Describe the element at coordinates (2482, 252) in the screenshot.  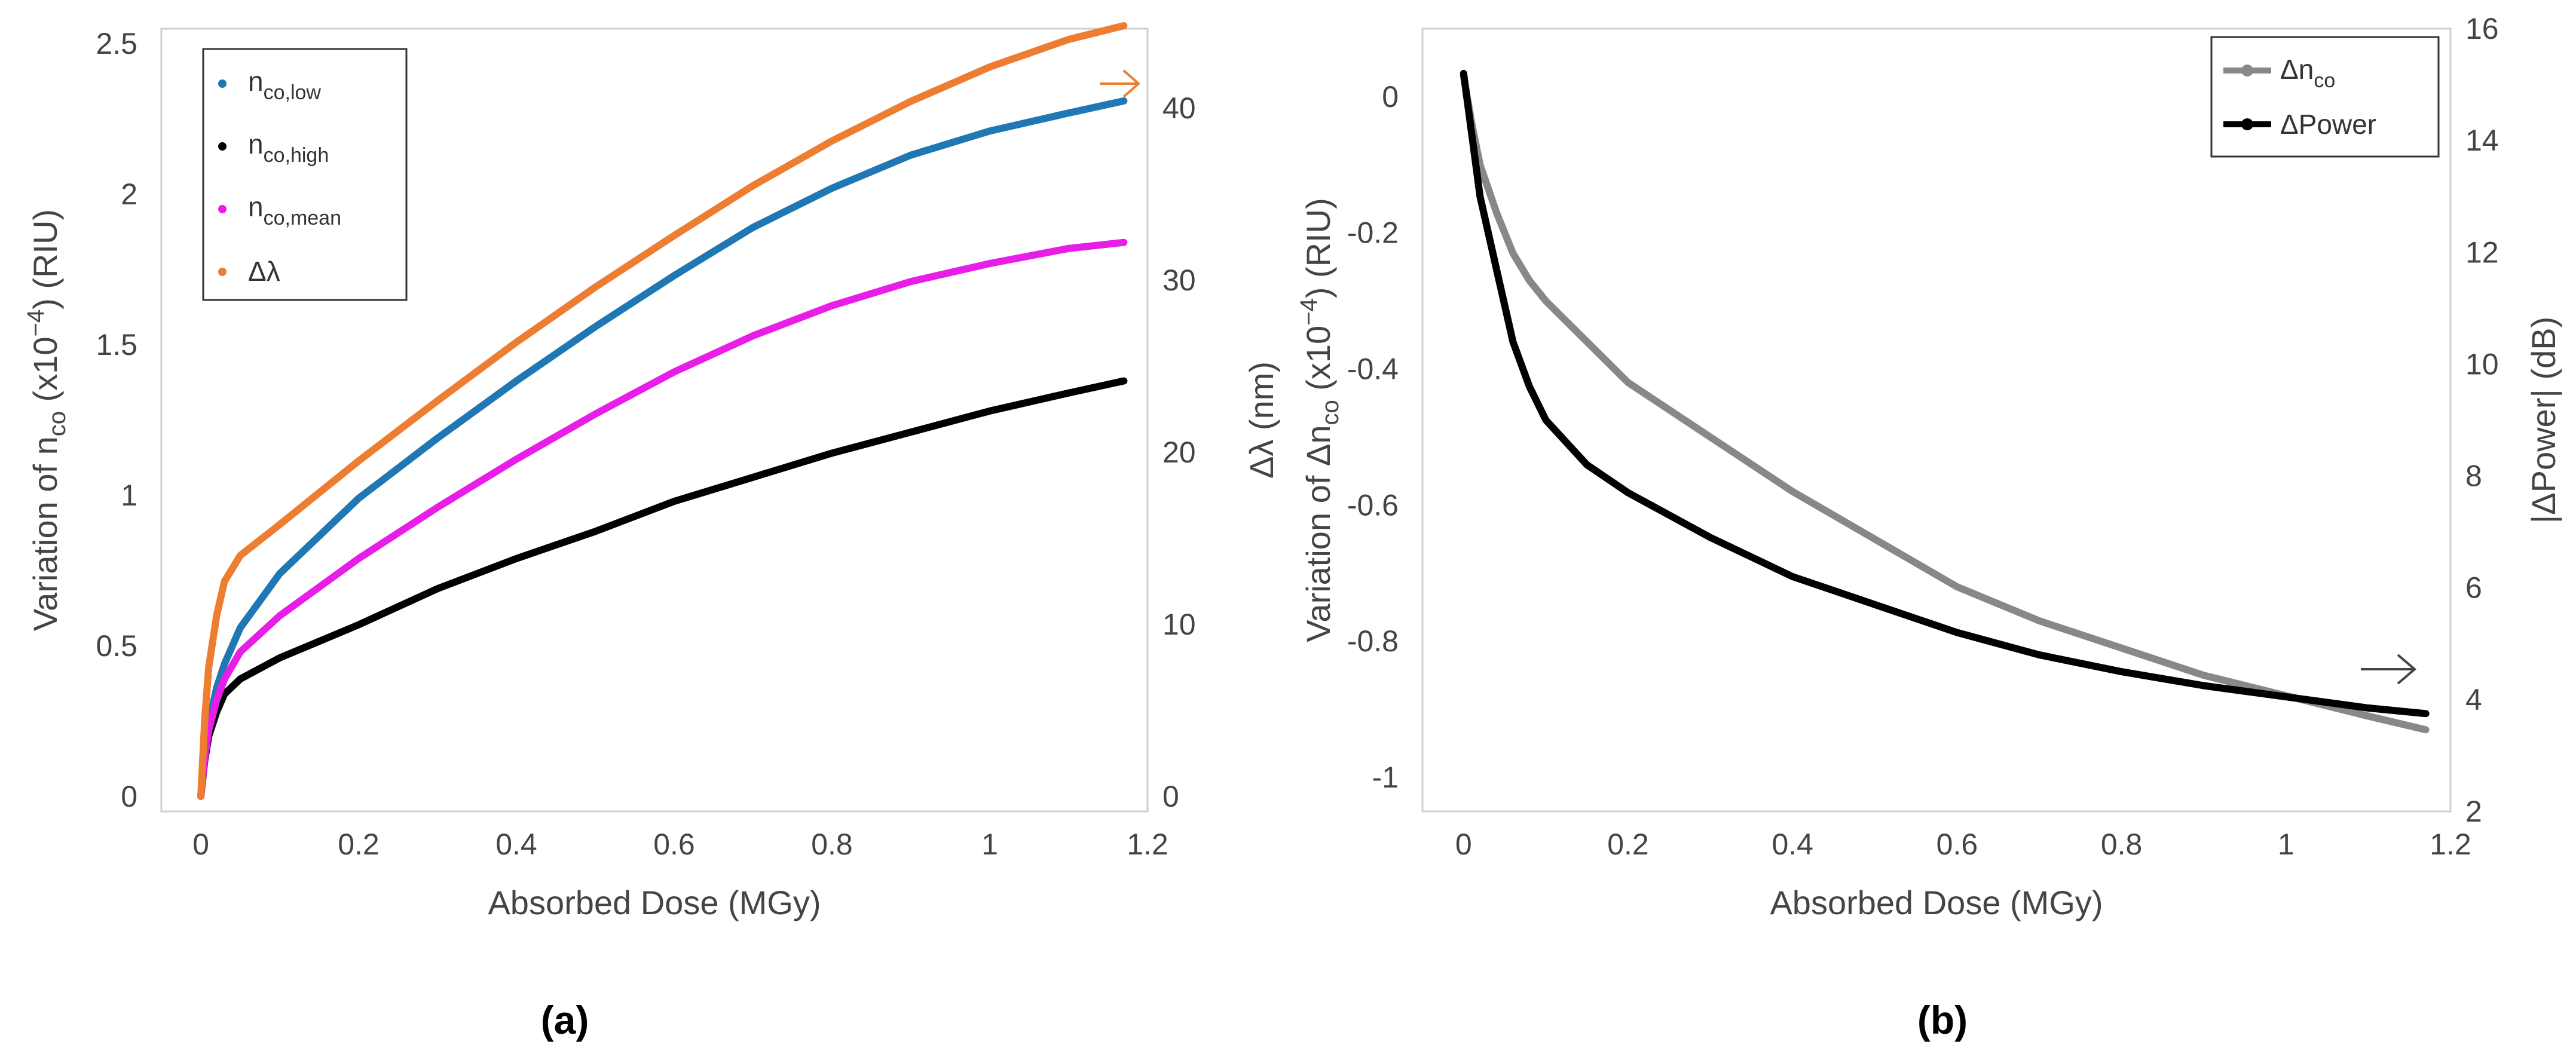
I see `y2-tick-label: 12` at that location.